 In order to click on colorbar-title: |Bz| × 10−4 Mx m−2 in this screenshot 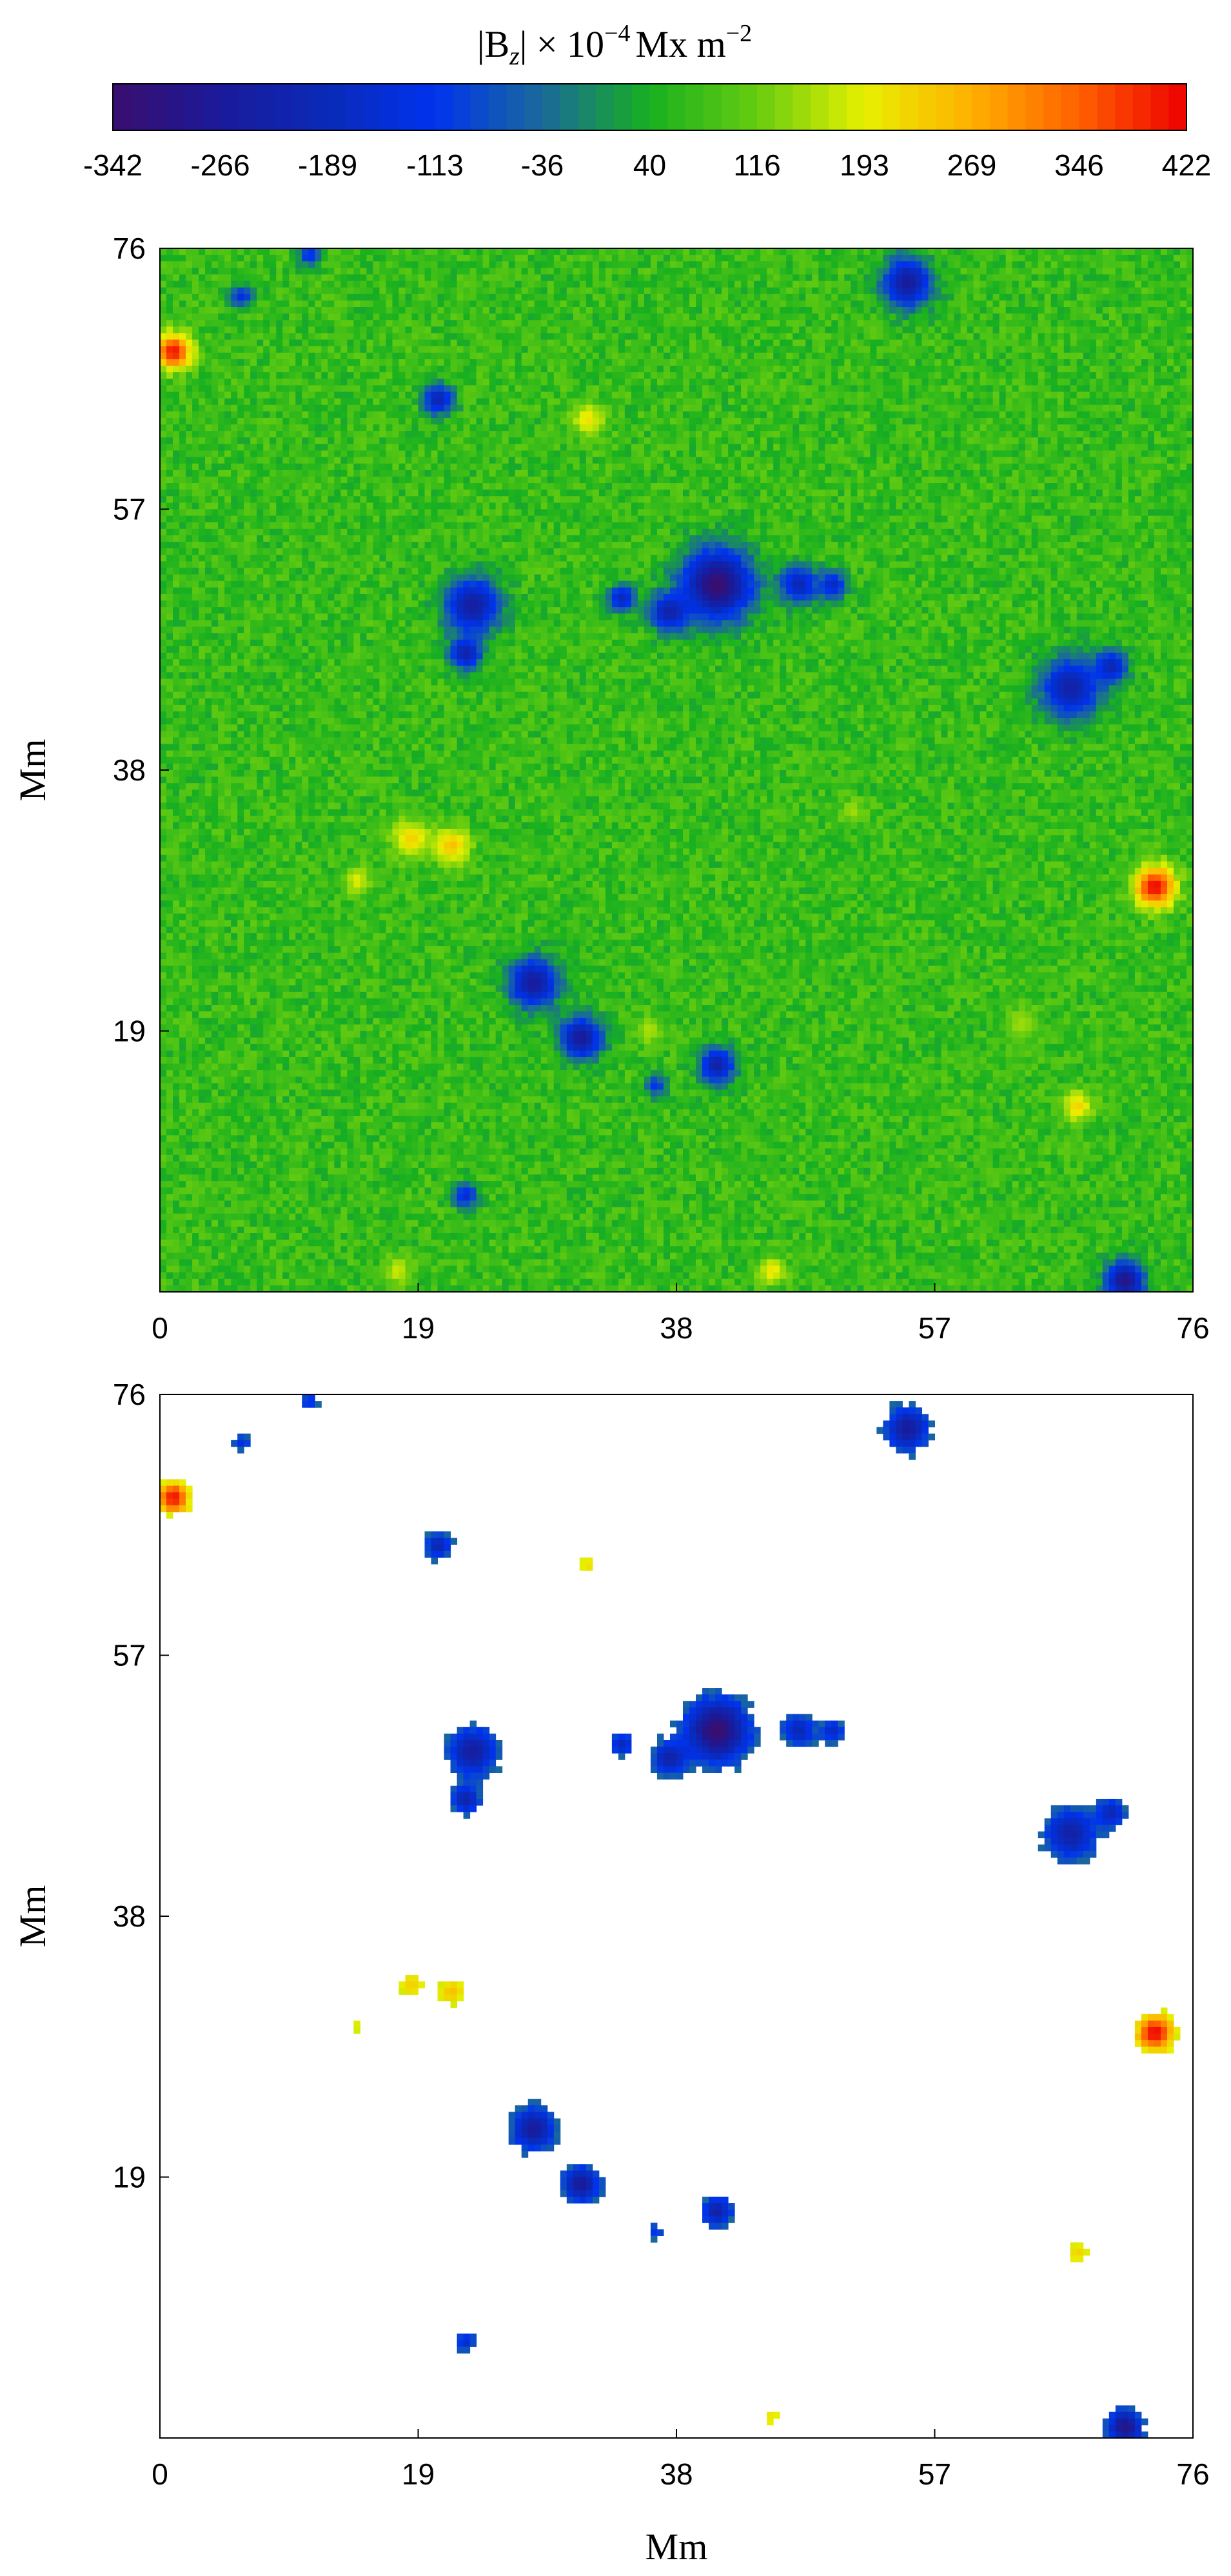, I will do `click(614, 45)`.